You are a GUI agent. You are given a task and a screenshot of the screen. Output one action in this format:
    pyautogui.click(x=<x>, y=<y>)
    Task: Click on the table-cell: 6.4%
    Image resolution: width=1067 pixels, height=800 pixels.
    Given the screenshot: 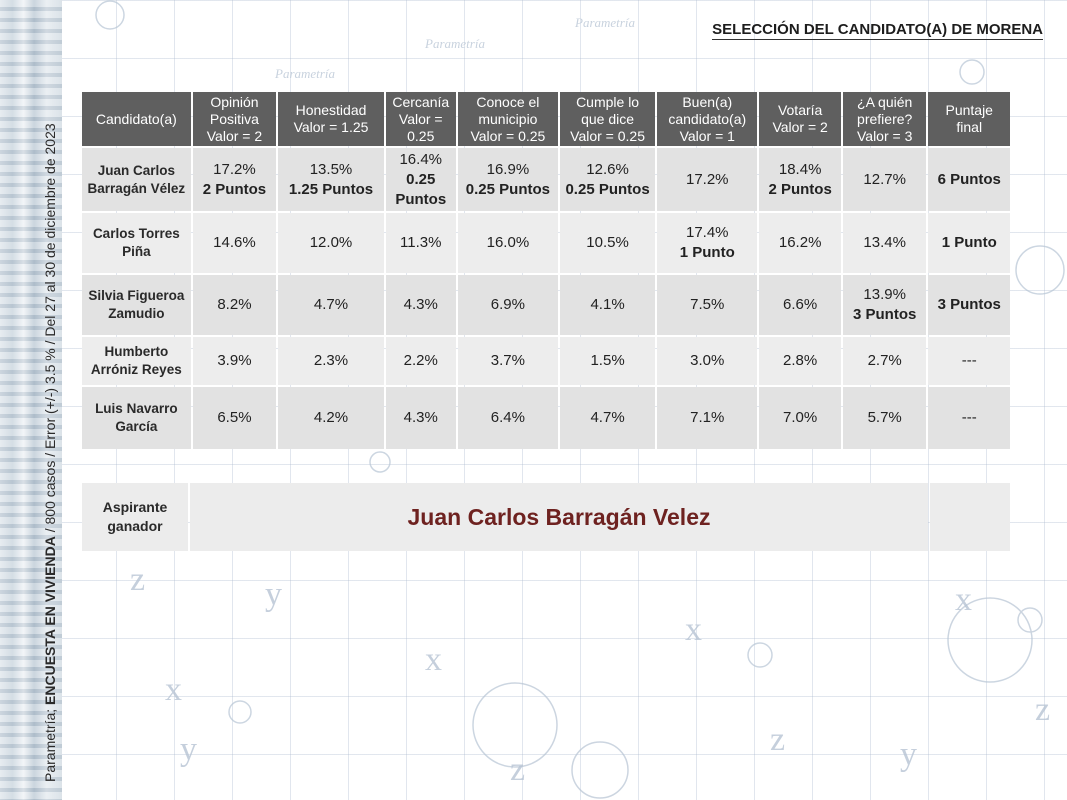 What is the action you would take?
    pyautogui.click(x=508, y=418)
    